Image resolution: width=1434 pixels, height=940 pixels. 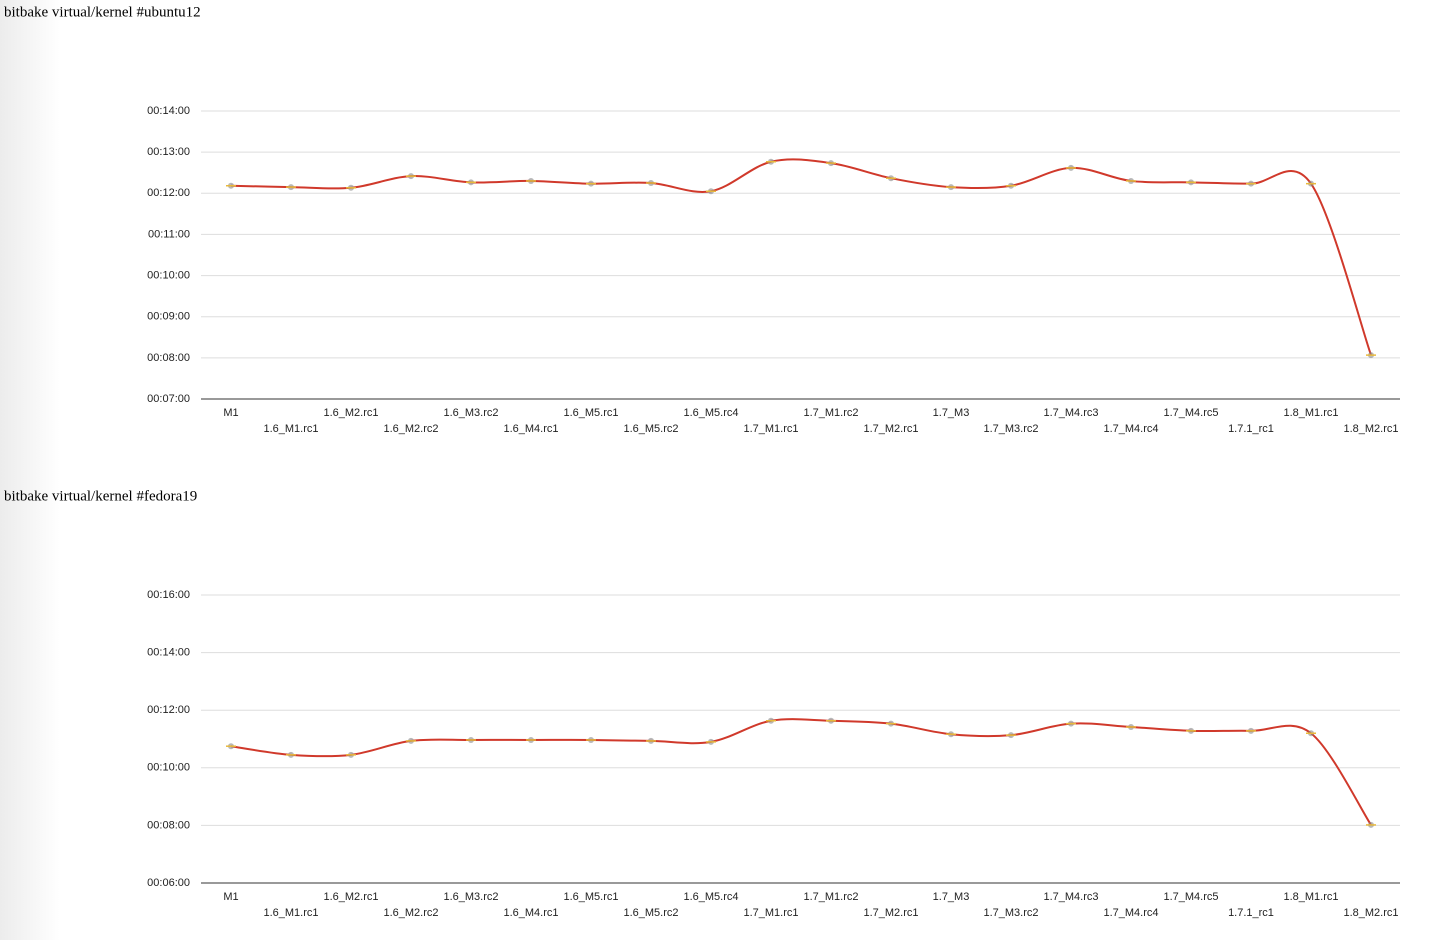 I want to click on y-tick-label: 00:11:00, so click(x=169, y=234).